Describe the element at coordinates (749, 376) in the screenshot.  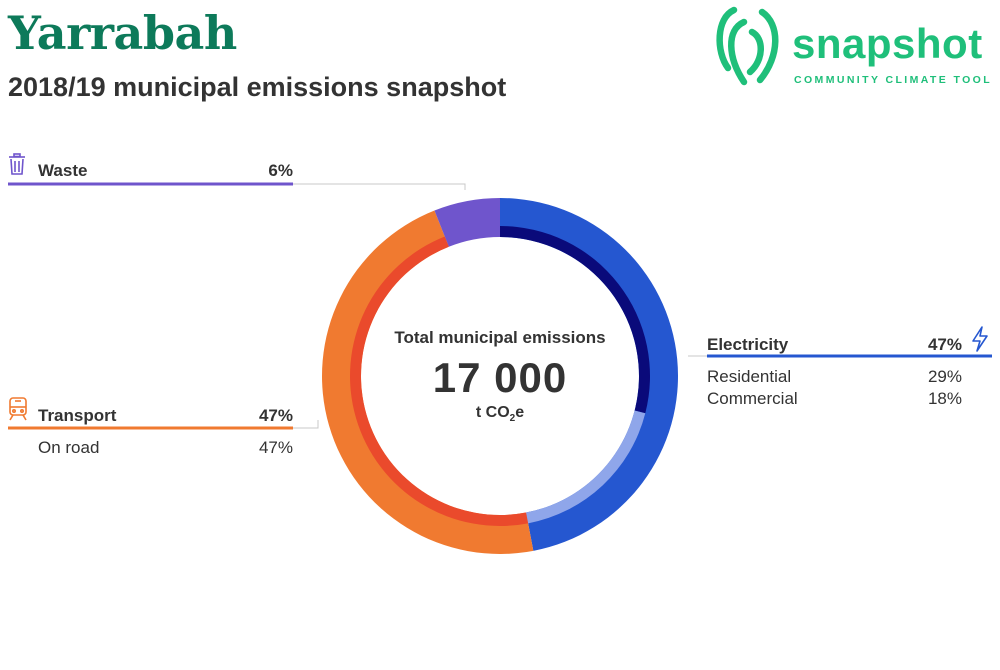
I see `residential-label: Residential` at that location.